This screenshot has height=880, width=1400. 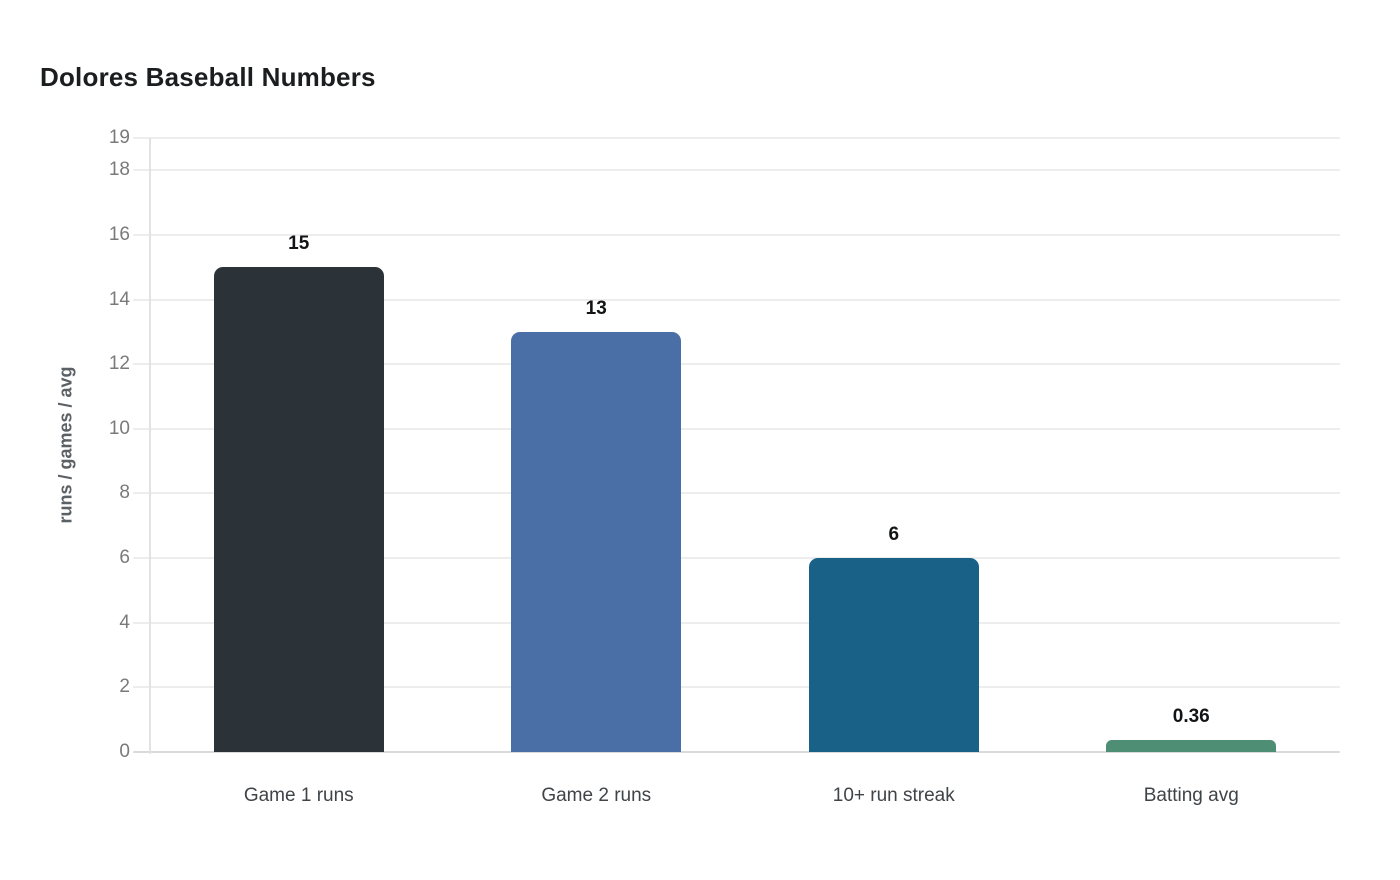 I want to click on y-tick-label: 12, so click(x=119, y=364).